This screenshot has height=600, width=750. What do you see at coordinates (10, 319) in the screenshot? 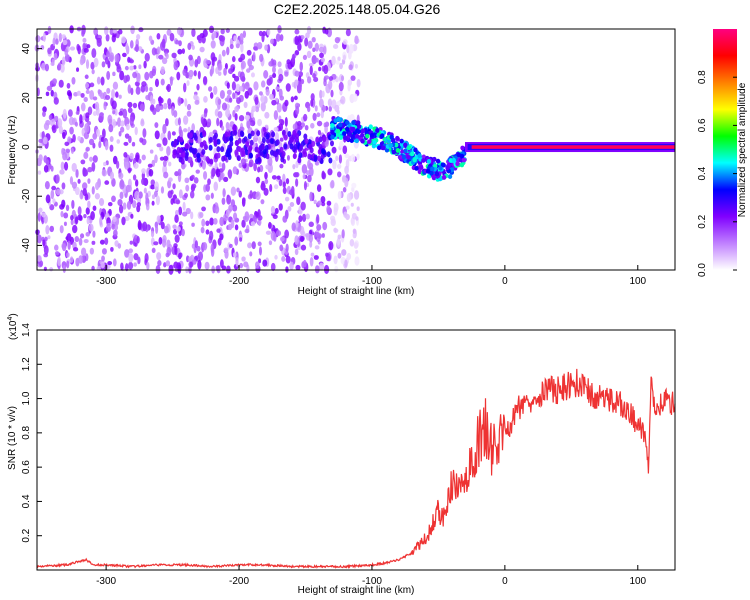
I see `snr-multiplier-exponent: 4` at bounding box center [10, 319].